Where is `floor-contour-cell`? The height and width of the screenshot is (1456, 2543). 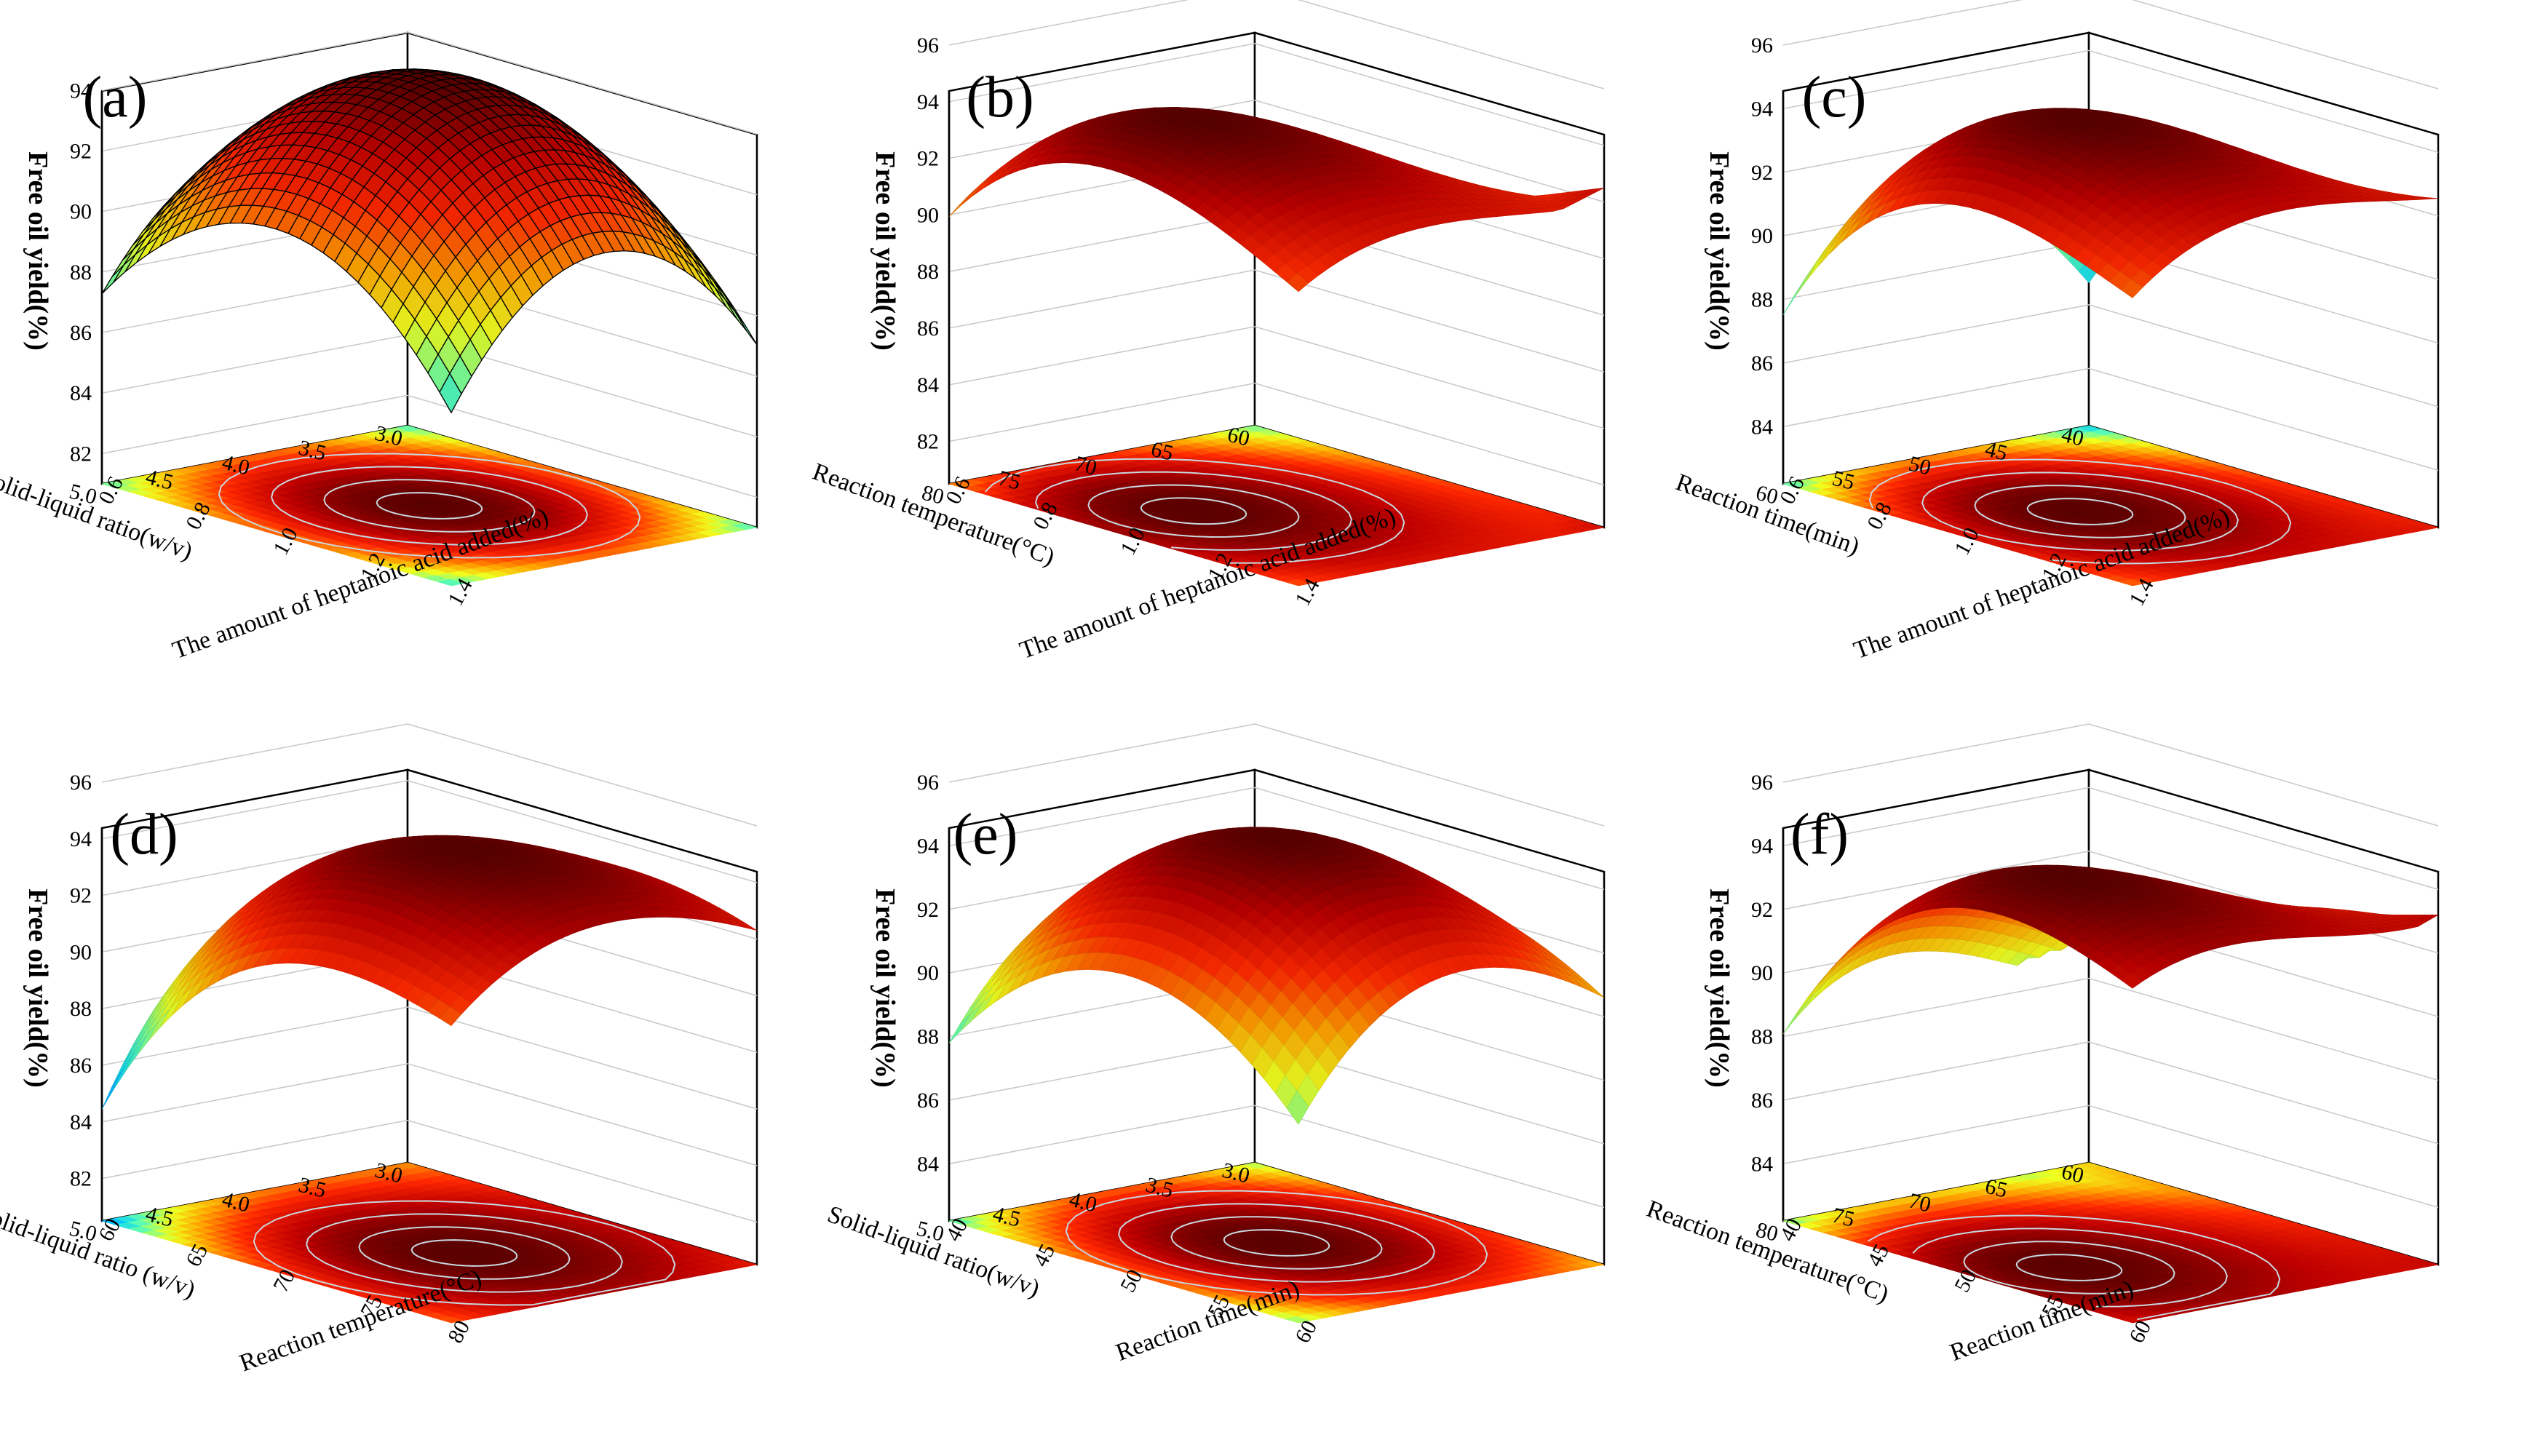
floor-contour-cell is located at coordinates (450, 582).